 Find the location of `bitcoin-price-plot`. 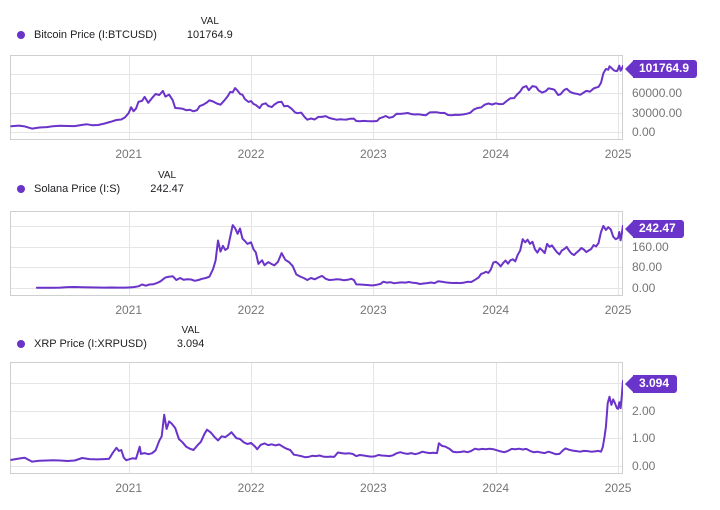

bitcoin-price-plot is located at coordinates (316, 97).